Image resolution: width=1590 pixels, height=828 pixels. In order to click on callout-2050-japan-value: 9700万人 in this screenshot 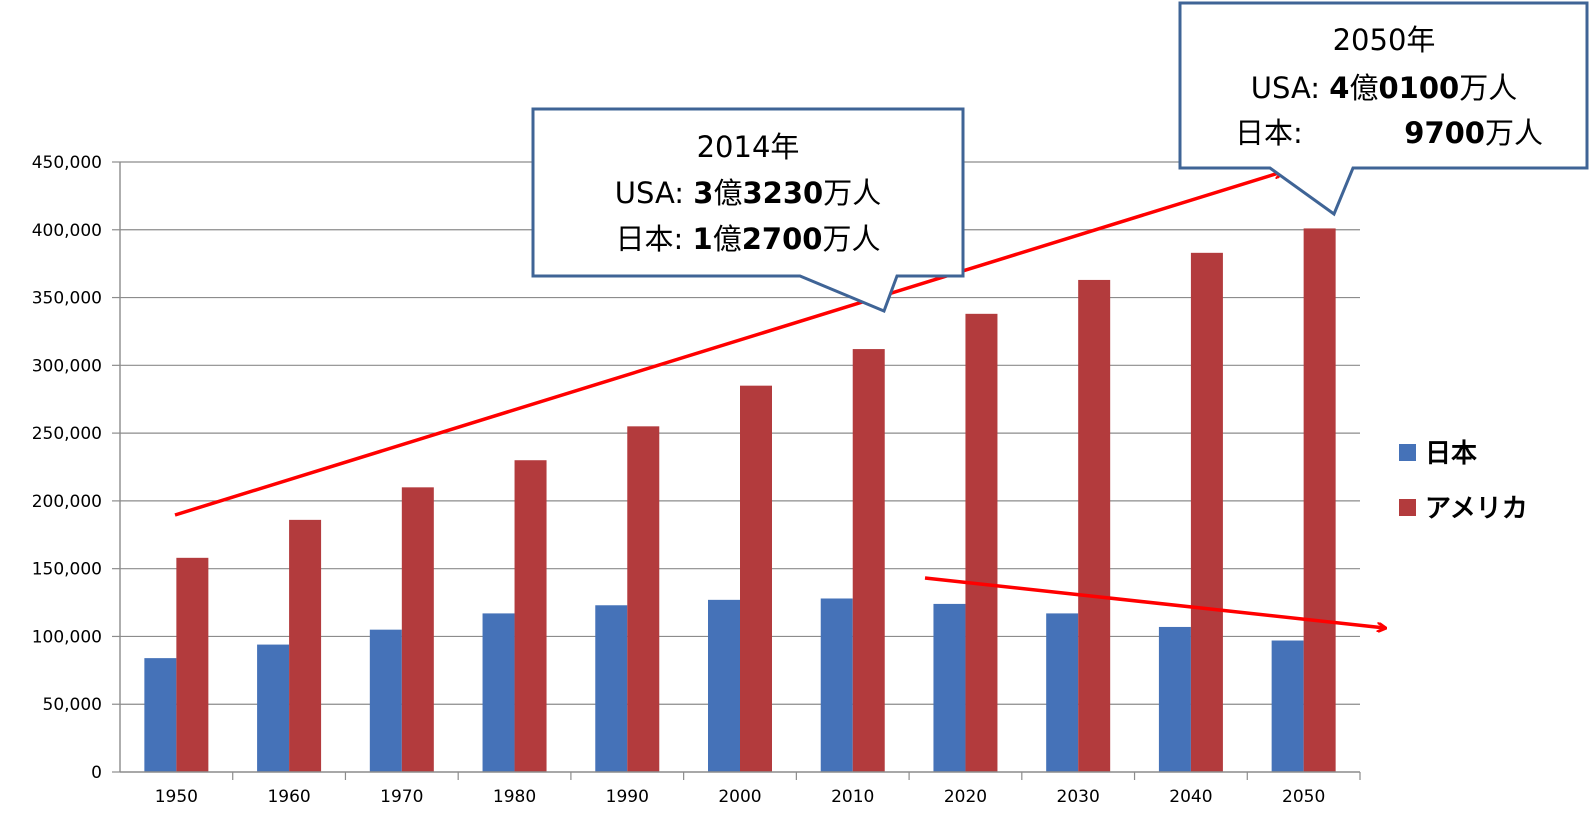, I will do `click(1473, 133)`.